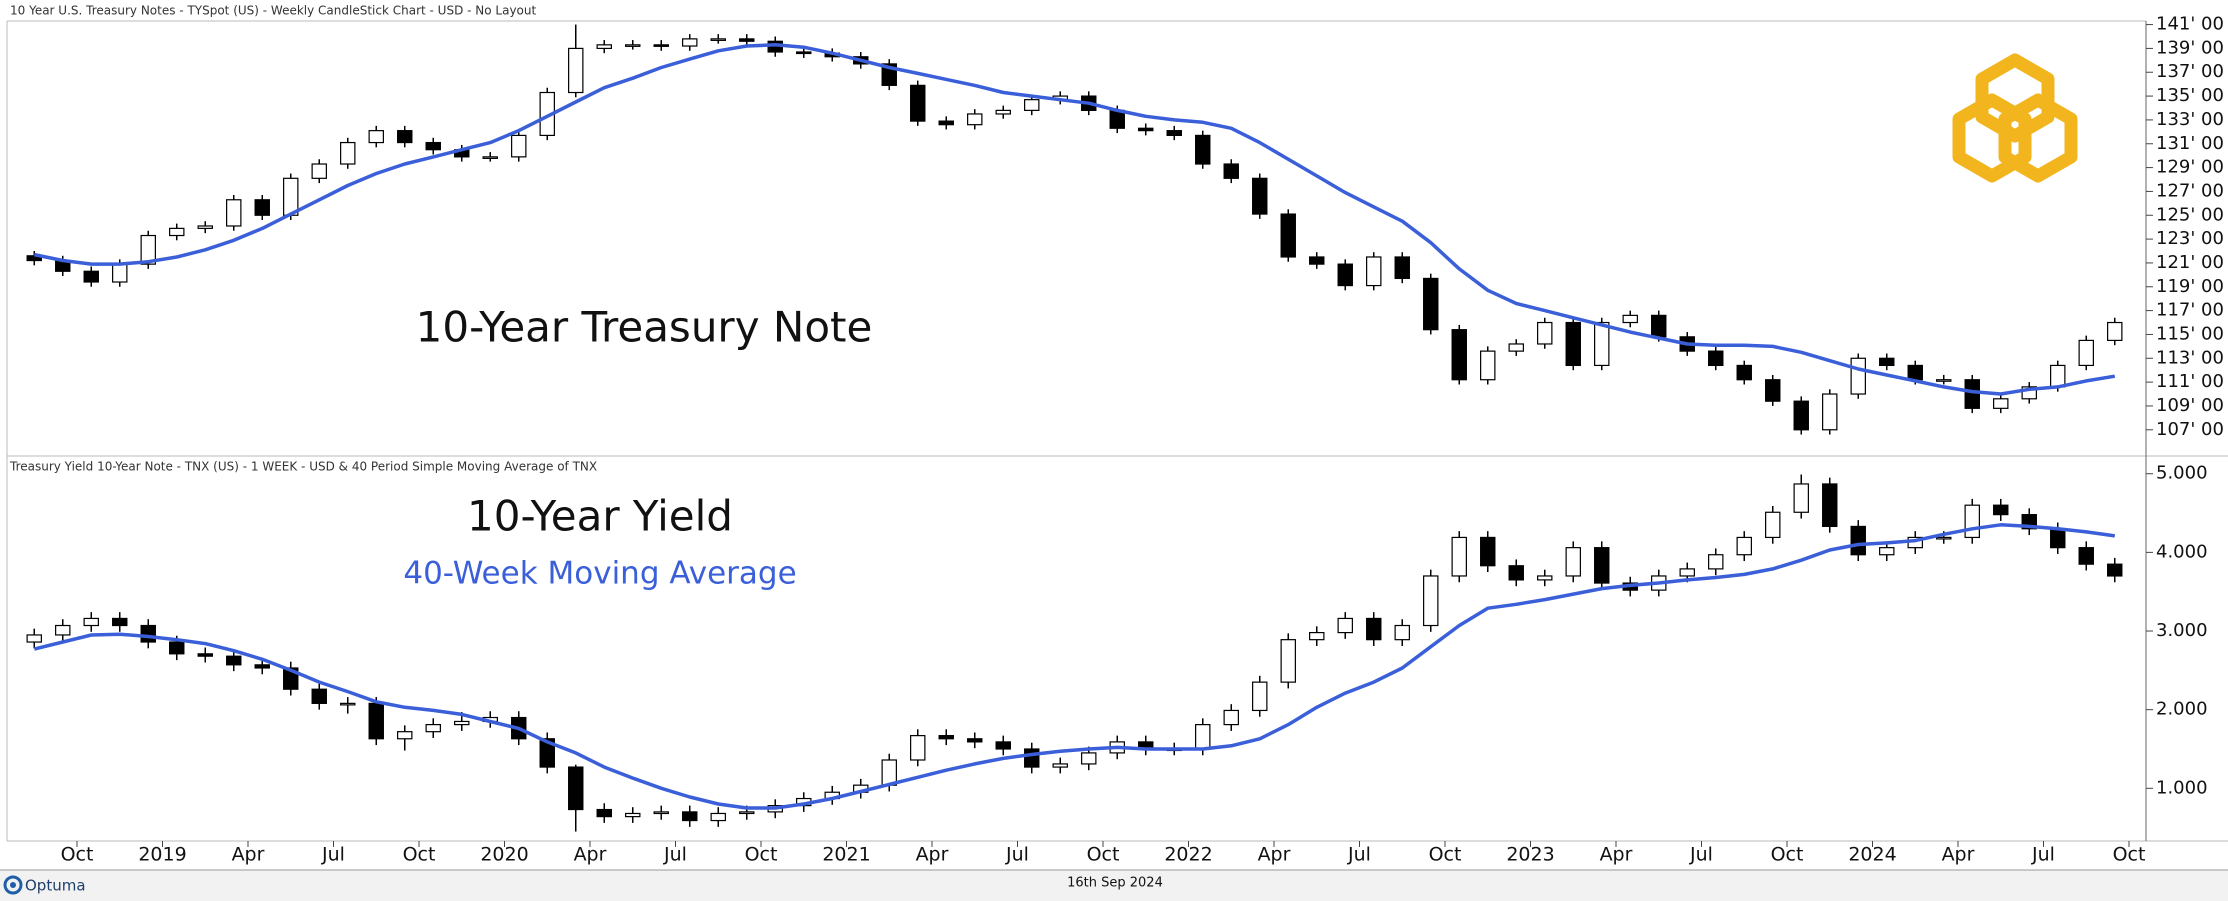  I want to click on logo, so click(2015, 118).